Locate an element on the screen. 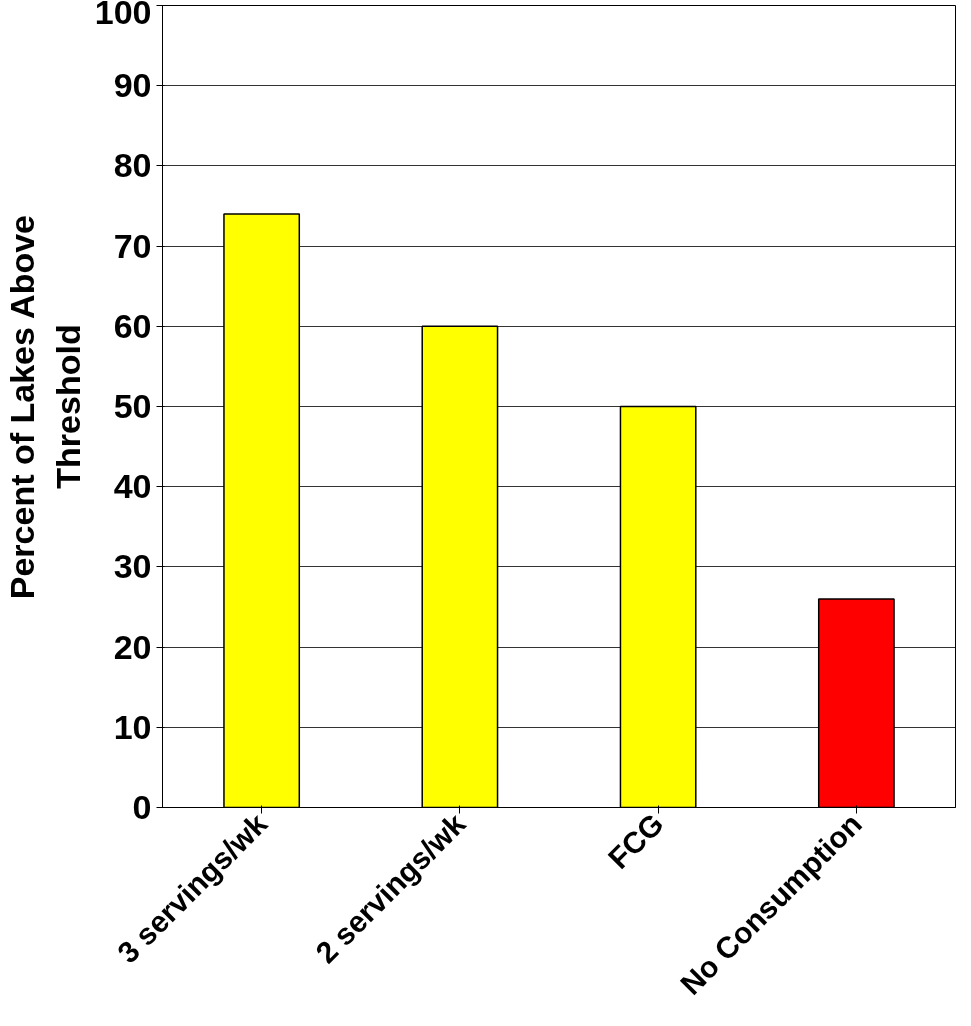 Image resolution: width=971 pixels, height=1026 pixels. y-tick-label: 70 is located at coordinates (132, 245).